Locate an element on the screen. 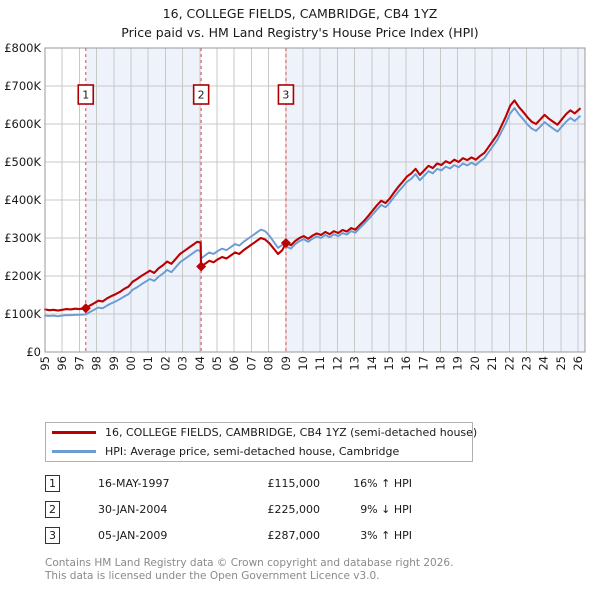 The width and height of the screenshot is (600, 590). svg-text: 2026 is located at coordinates (578, 363).